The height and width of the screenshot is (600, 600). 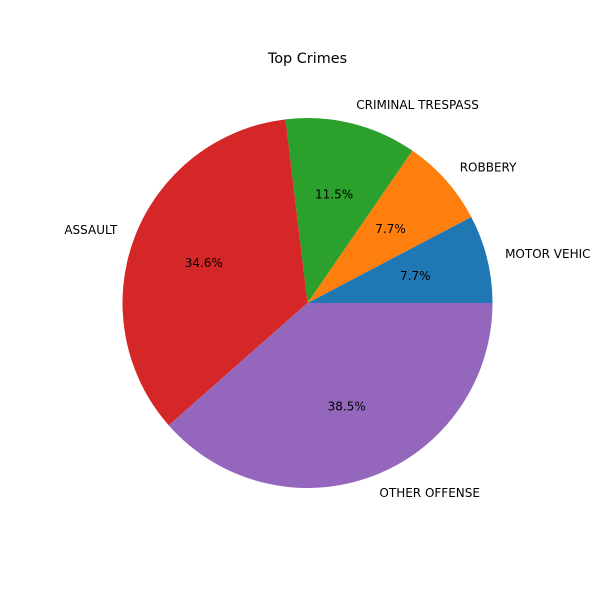 What do you see at coordinates (390, 229) in the screenshot?
I see `pie-percent-label-1: 7.7%` at bounding box center [390, 229].